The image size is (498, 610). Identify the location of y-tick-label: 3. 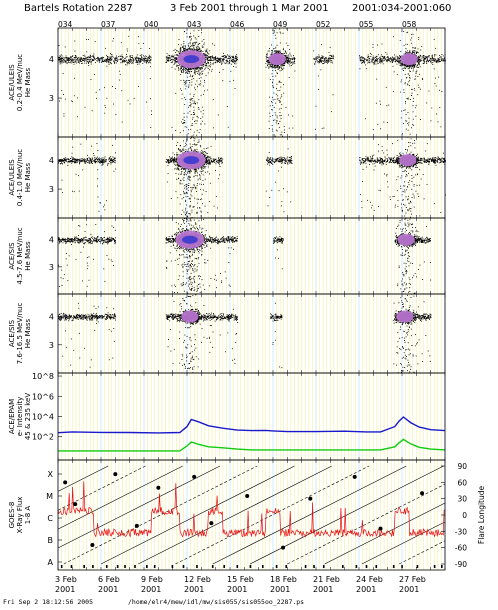
(51, 98).